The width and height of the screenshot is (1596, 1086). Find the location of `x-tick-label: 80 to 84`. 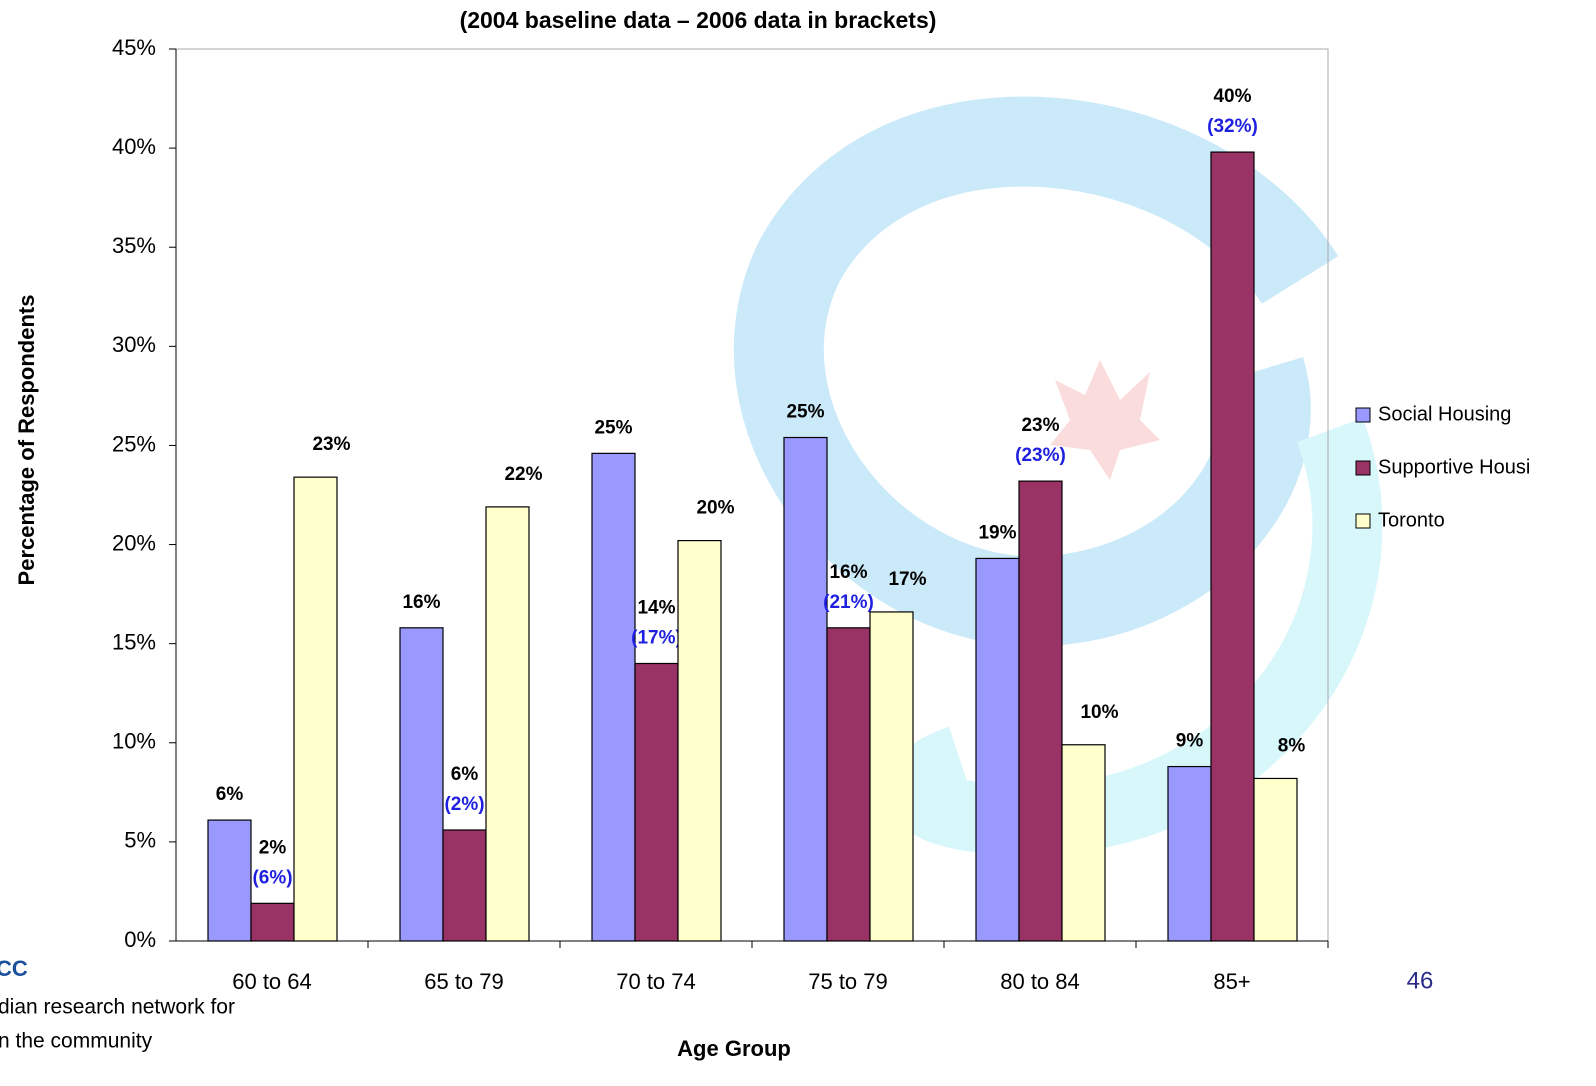

x-tick-label: 80 to 84 is located at coordinates (1040, 981).